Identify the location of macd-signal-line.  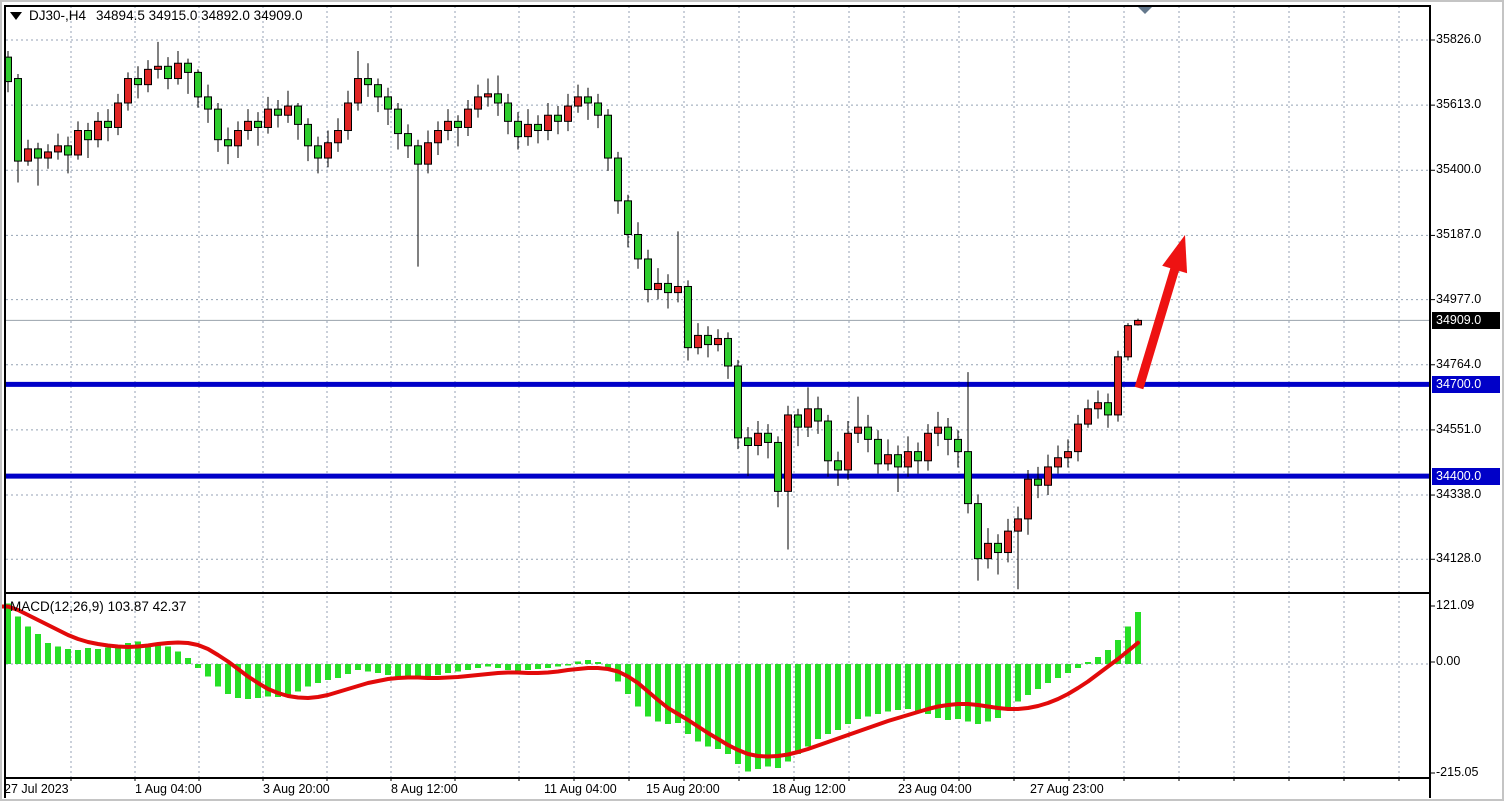
(571, 681).